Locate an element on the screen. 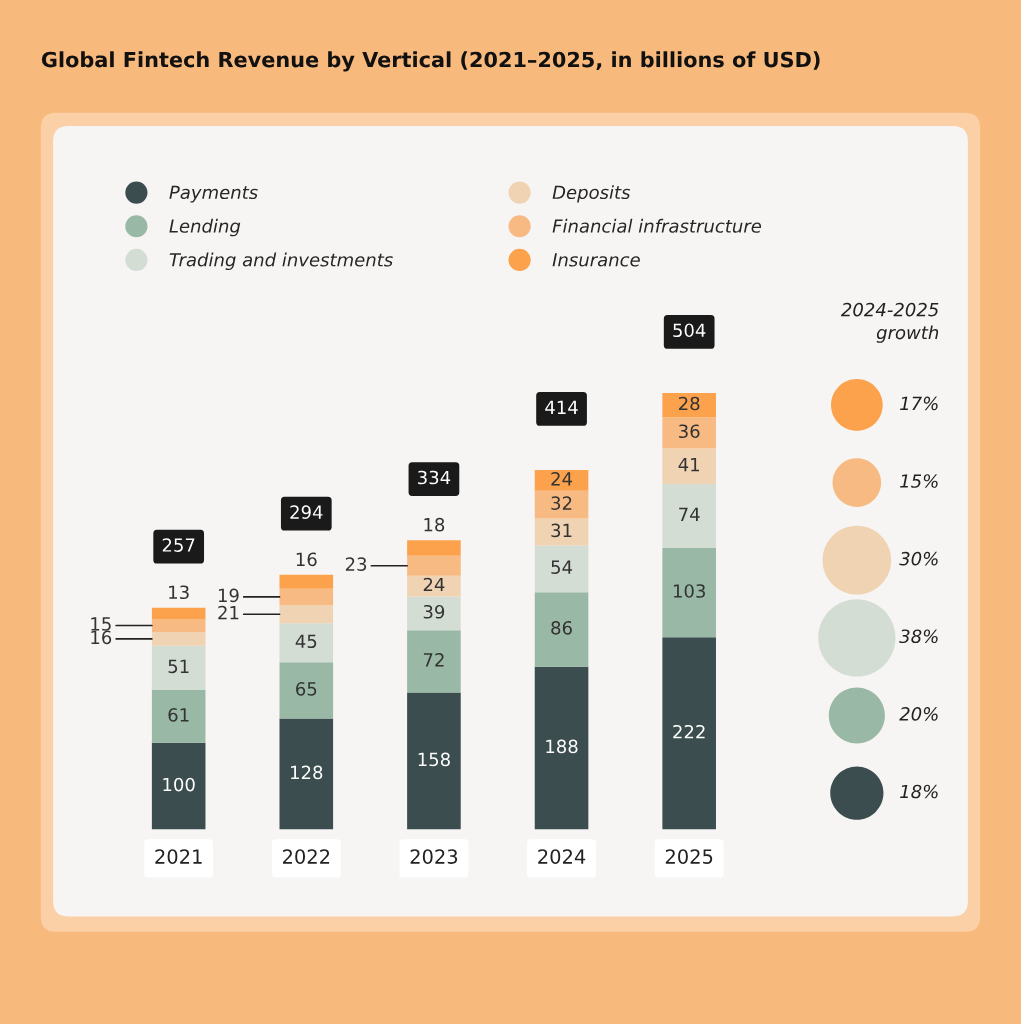 This screenshot has height=1024, width=1021. legend-label: Financial infrastructure is located at coordinates (657, 225).